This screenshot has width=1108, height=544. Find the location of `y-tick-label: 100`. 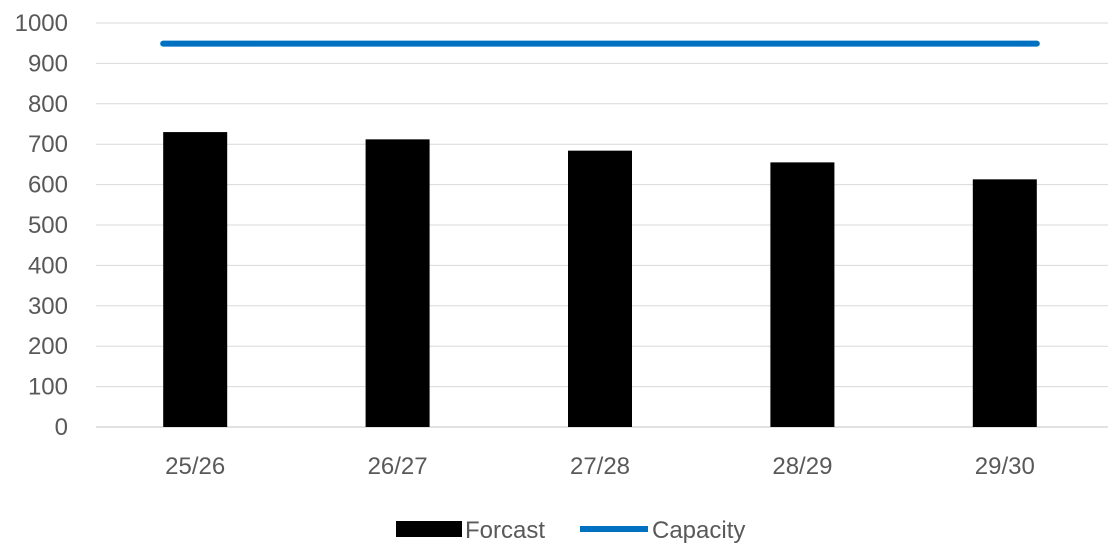

y-tick-label: 100 is located at coordinates (48, 387).